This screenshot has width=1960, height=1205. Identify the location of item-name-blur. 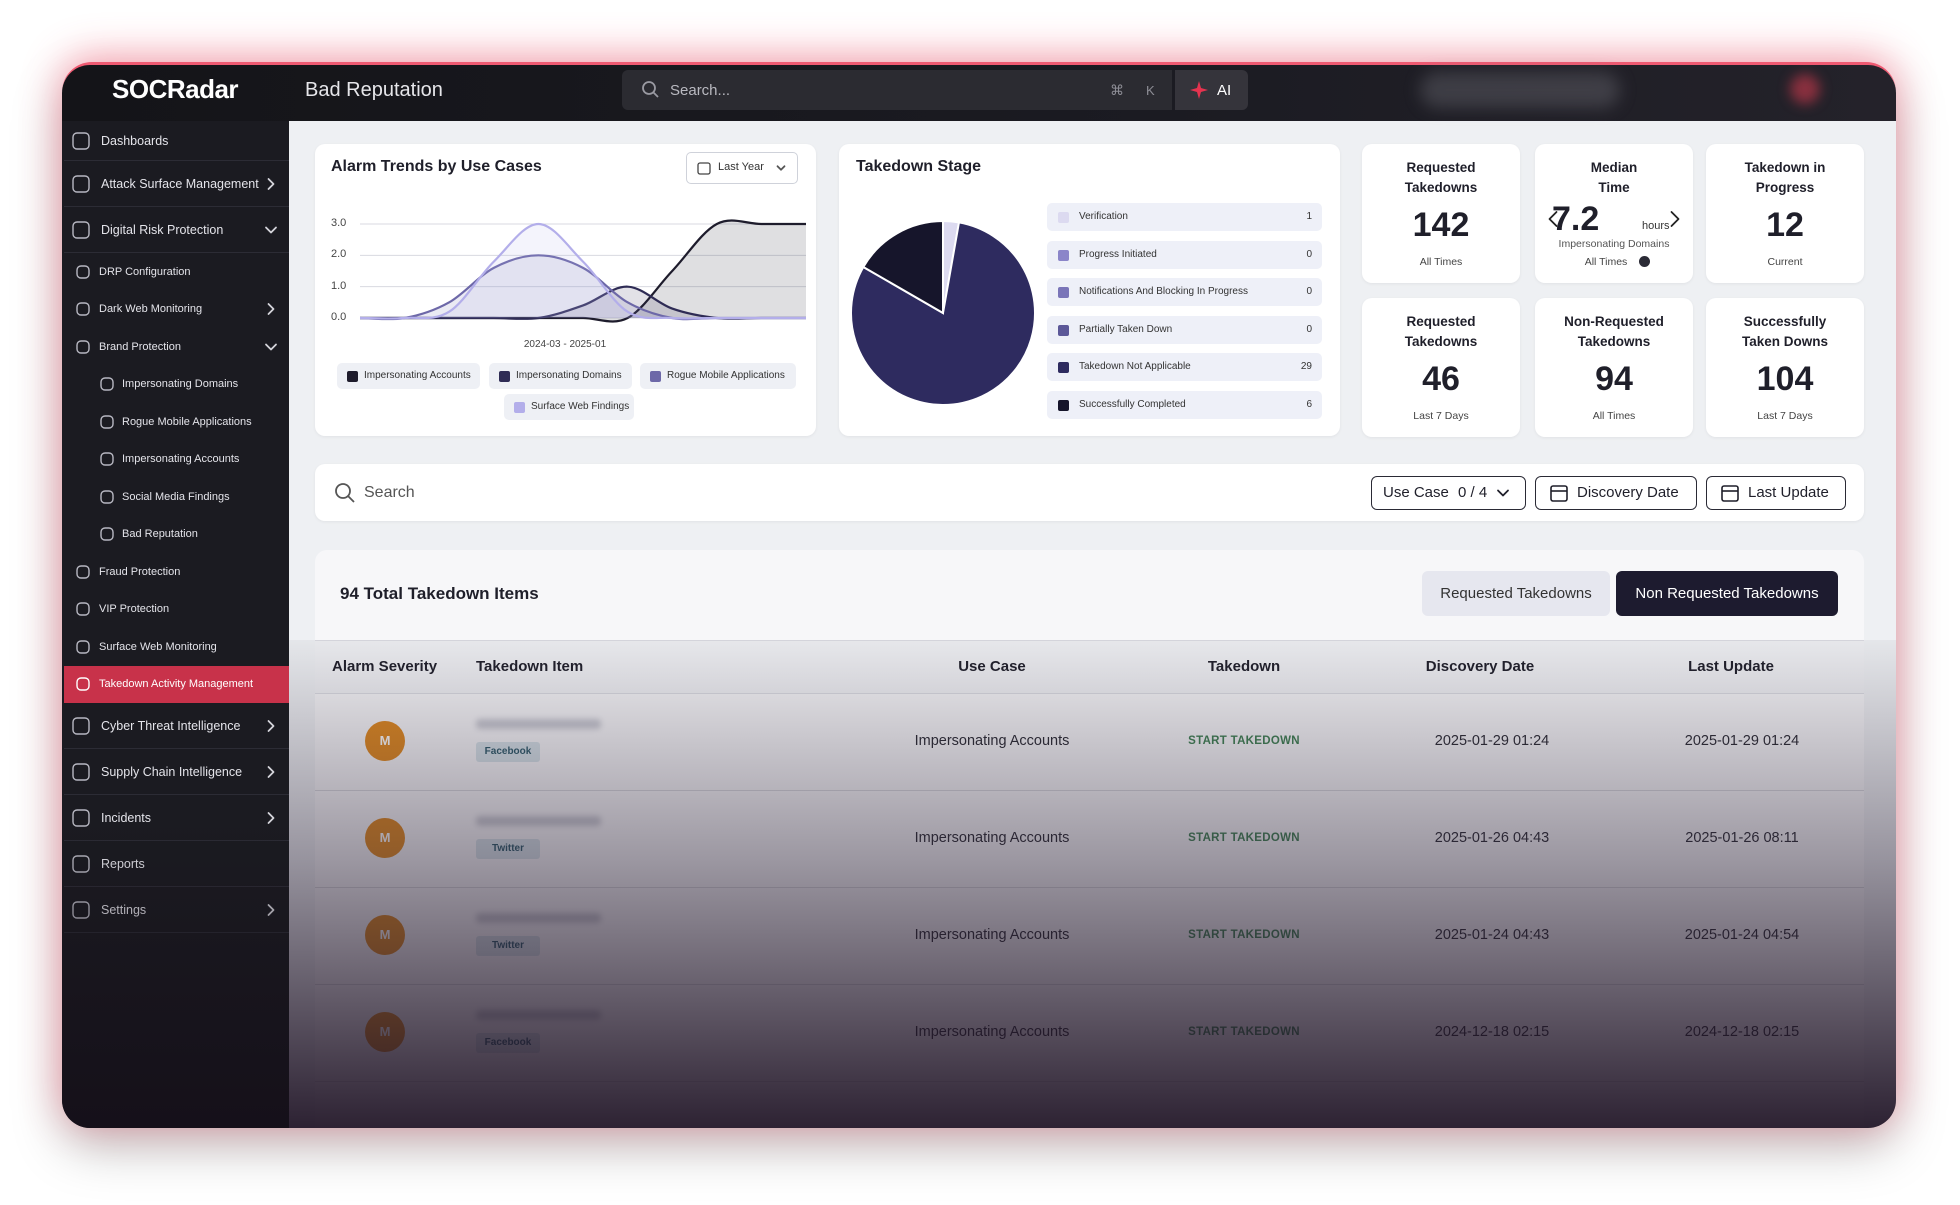
(538, 724).